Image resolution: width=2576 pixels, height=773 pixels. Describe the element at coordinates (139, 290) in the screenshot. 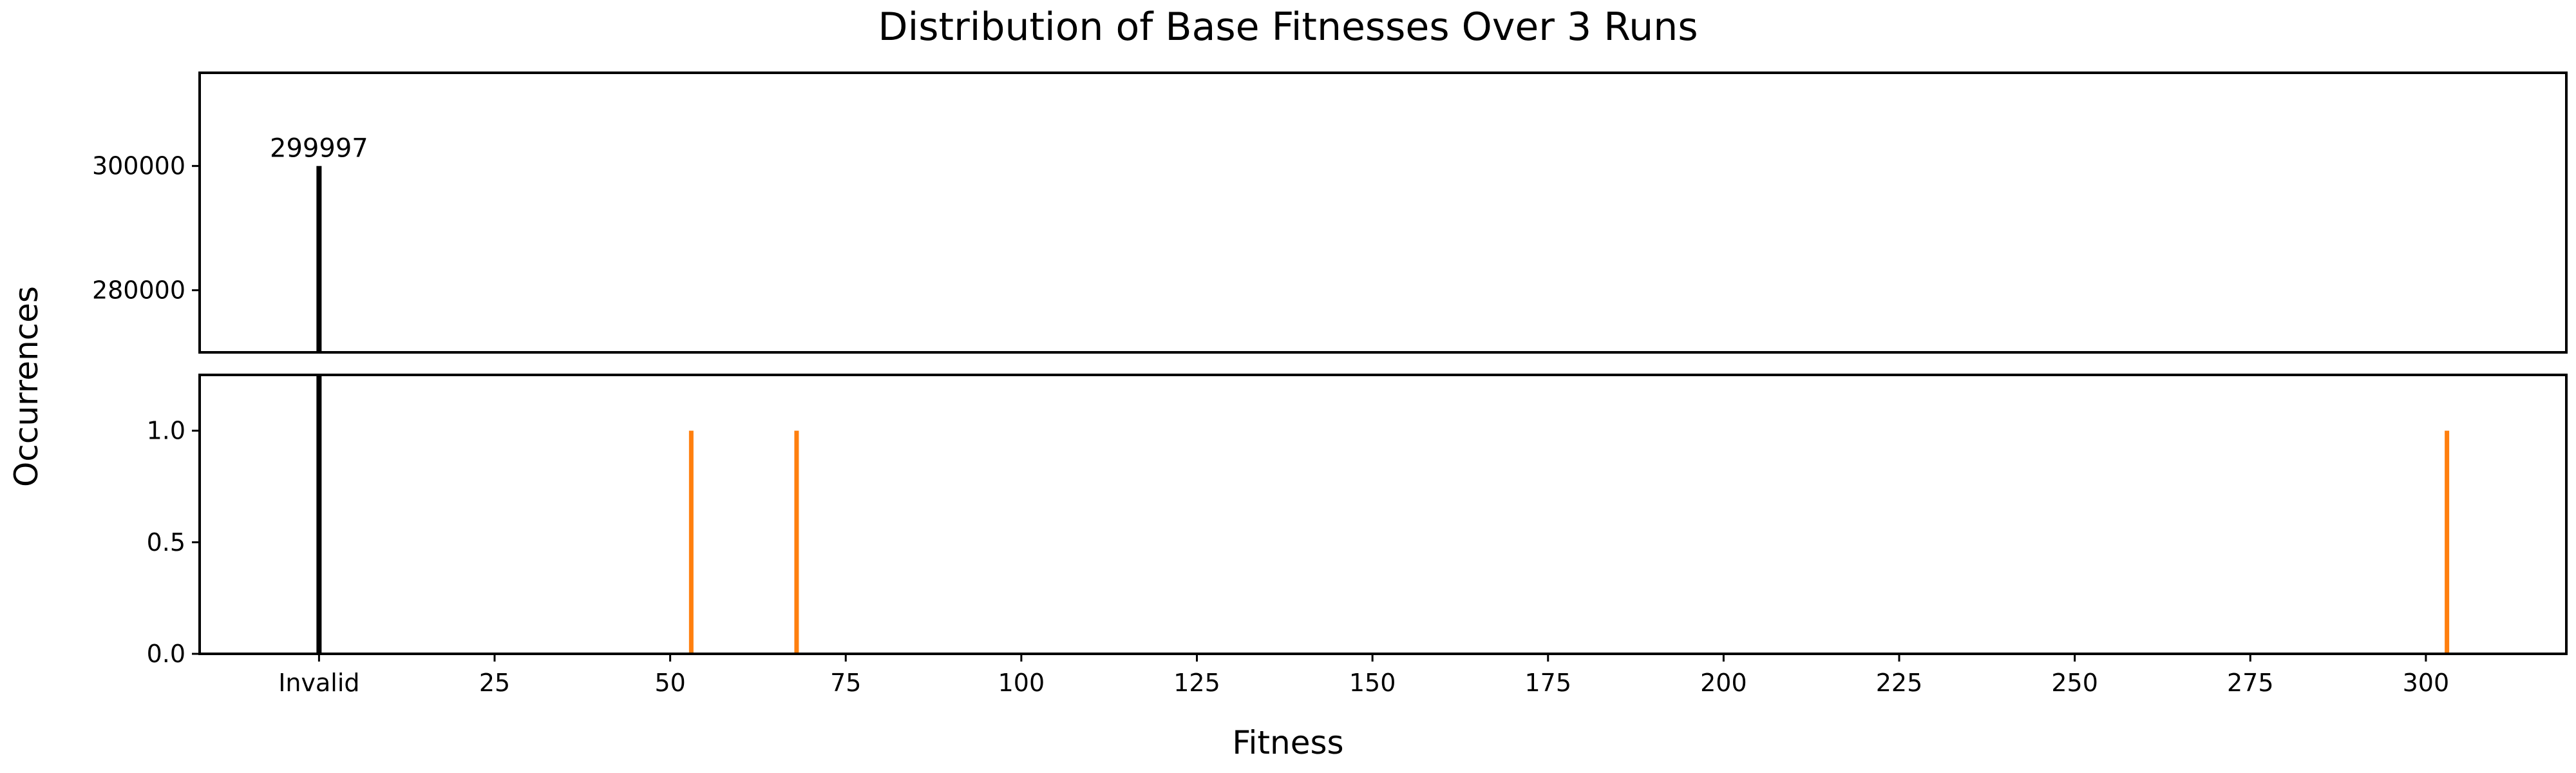

I see `y-tick-label-upper-0: 280000` at that location.